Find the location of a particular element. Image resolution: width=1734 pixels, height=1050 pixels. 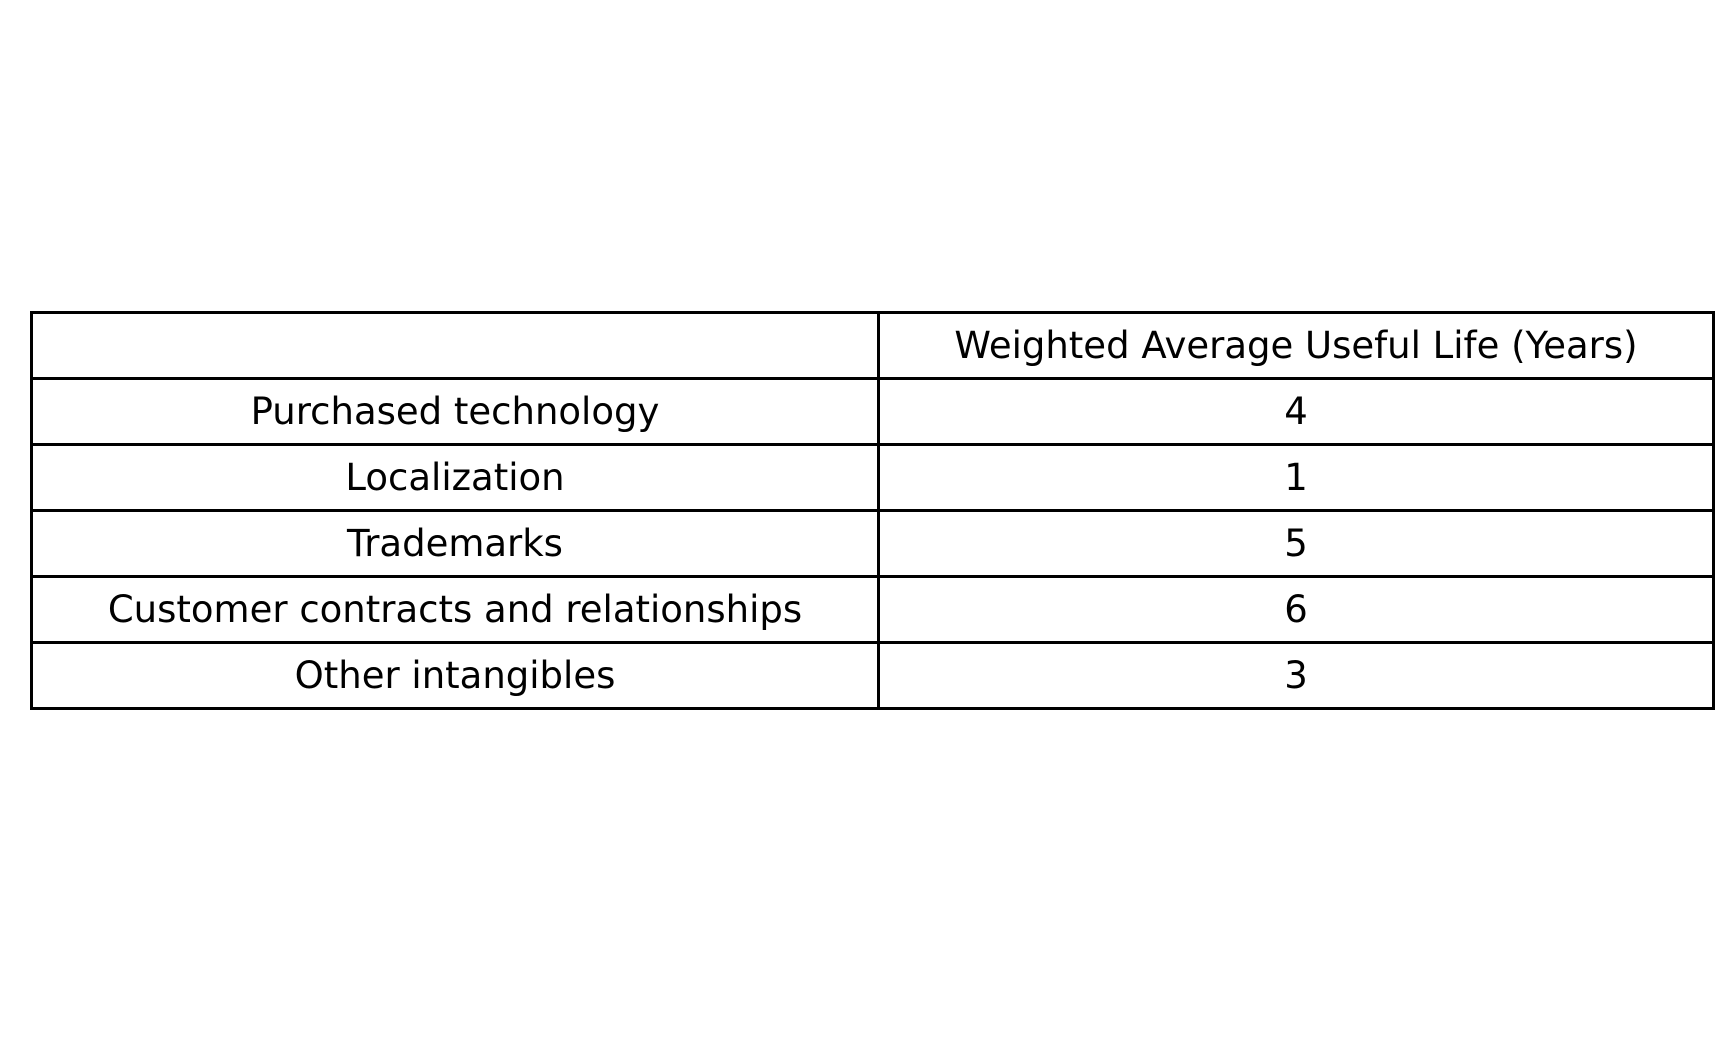

table-row: Other intangibles 3 is located at coordinates (872, 675).